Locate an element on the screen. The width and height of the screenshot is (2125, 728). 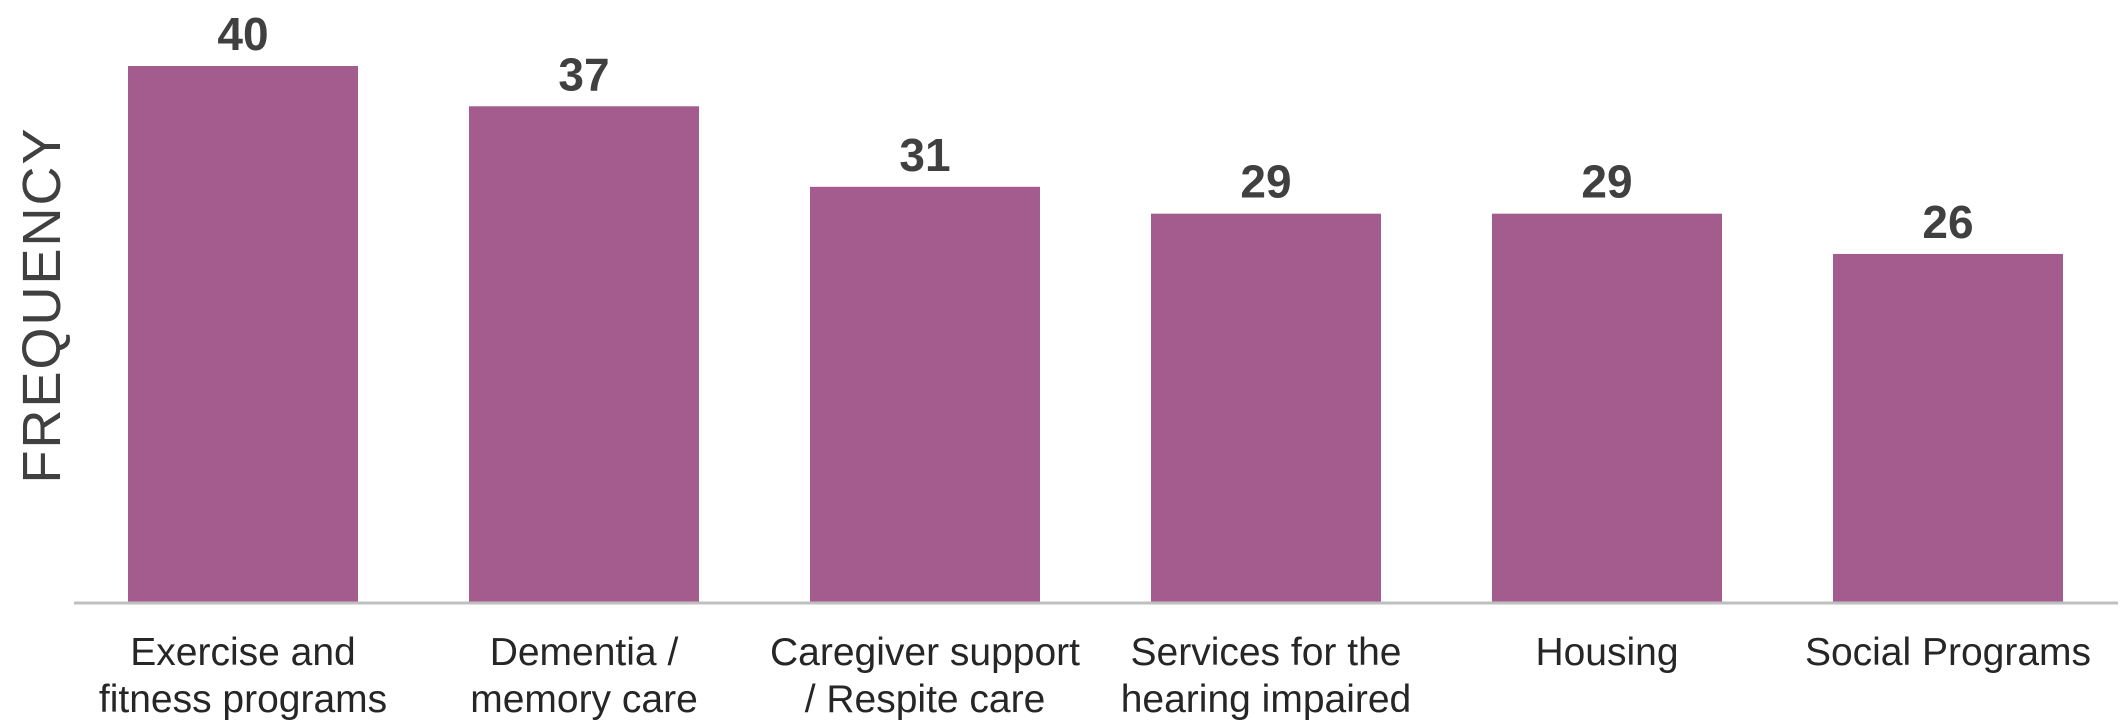
category-label-5: Social Programs is located at coordinates (1948, 652).